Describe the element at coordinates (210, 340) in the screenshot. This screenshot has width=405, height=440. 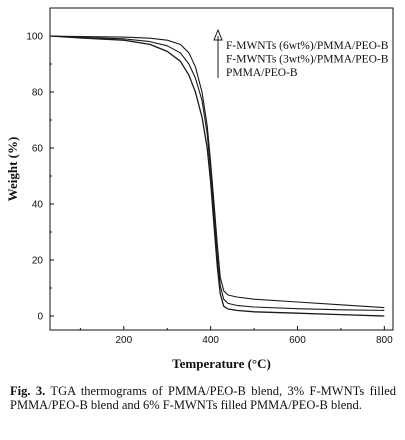
I see `x-tick-label: 400` at that location.